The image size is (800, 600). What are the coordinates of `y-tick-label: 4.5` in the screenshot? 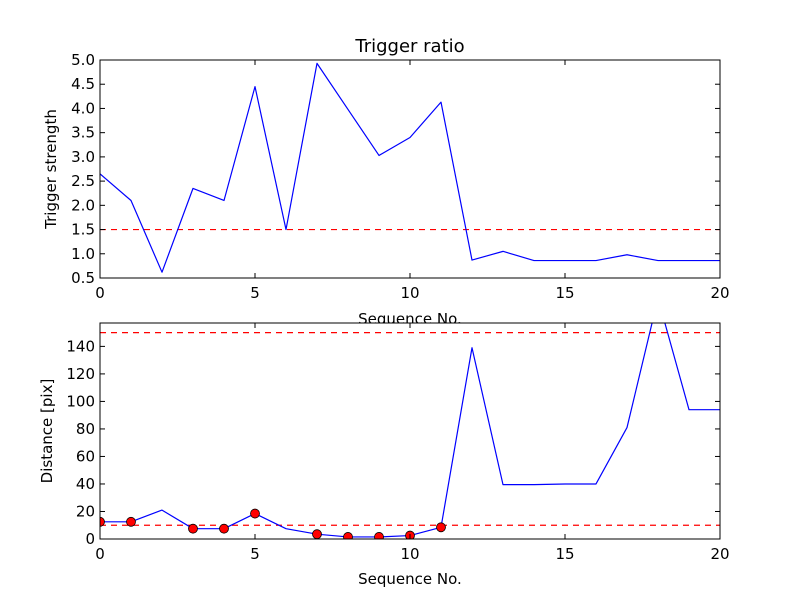 It's located at (83, 84).